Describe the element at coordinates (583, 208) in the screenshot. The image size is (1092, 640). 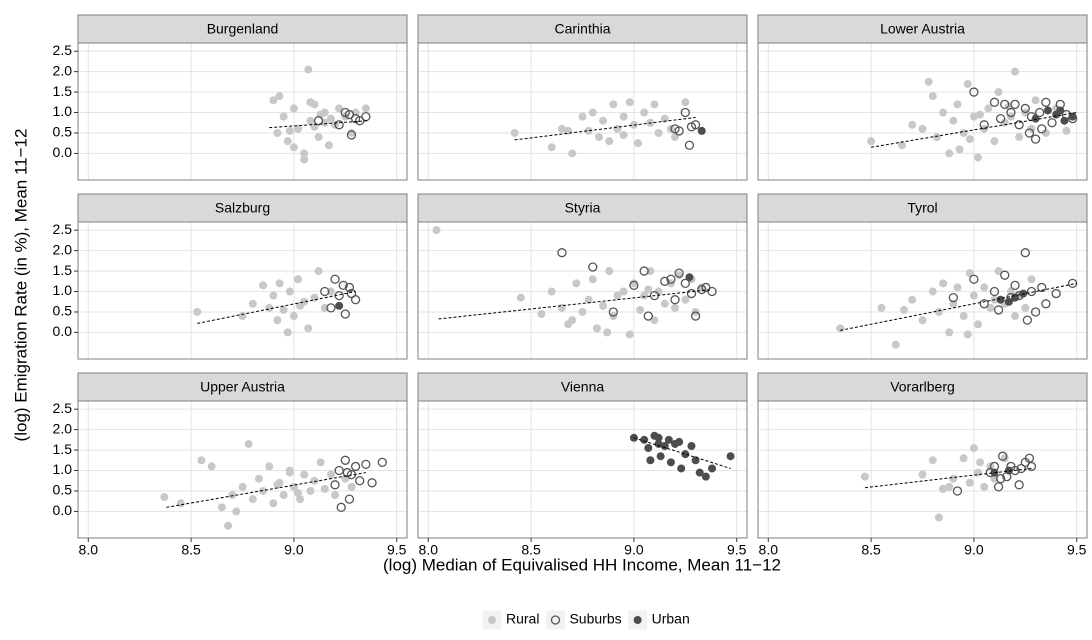
I see `strip-title: Styria` at that location.